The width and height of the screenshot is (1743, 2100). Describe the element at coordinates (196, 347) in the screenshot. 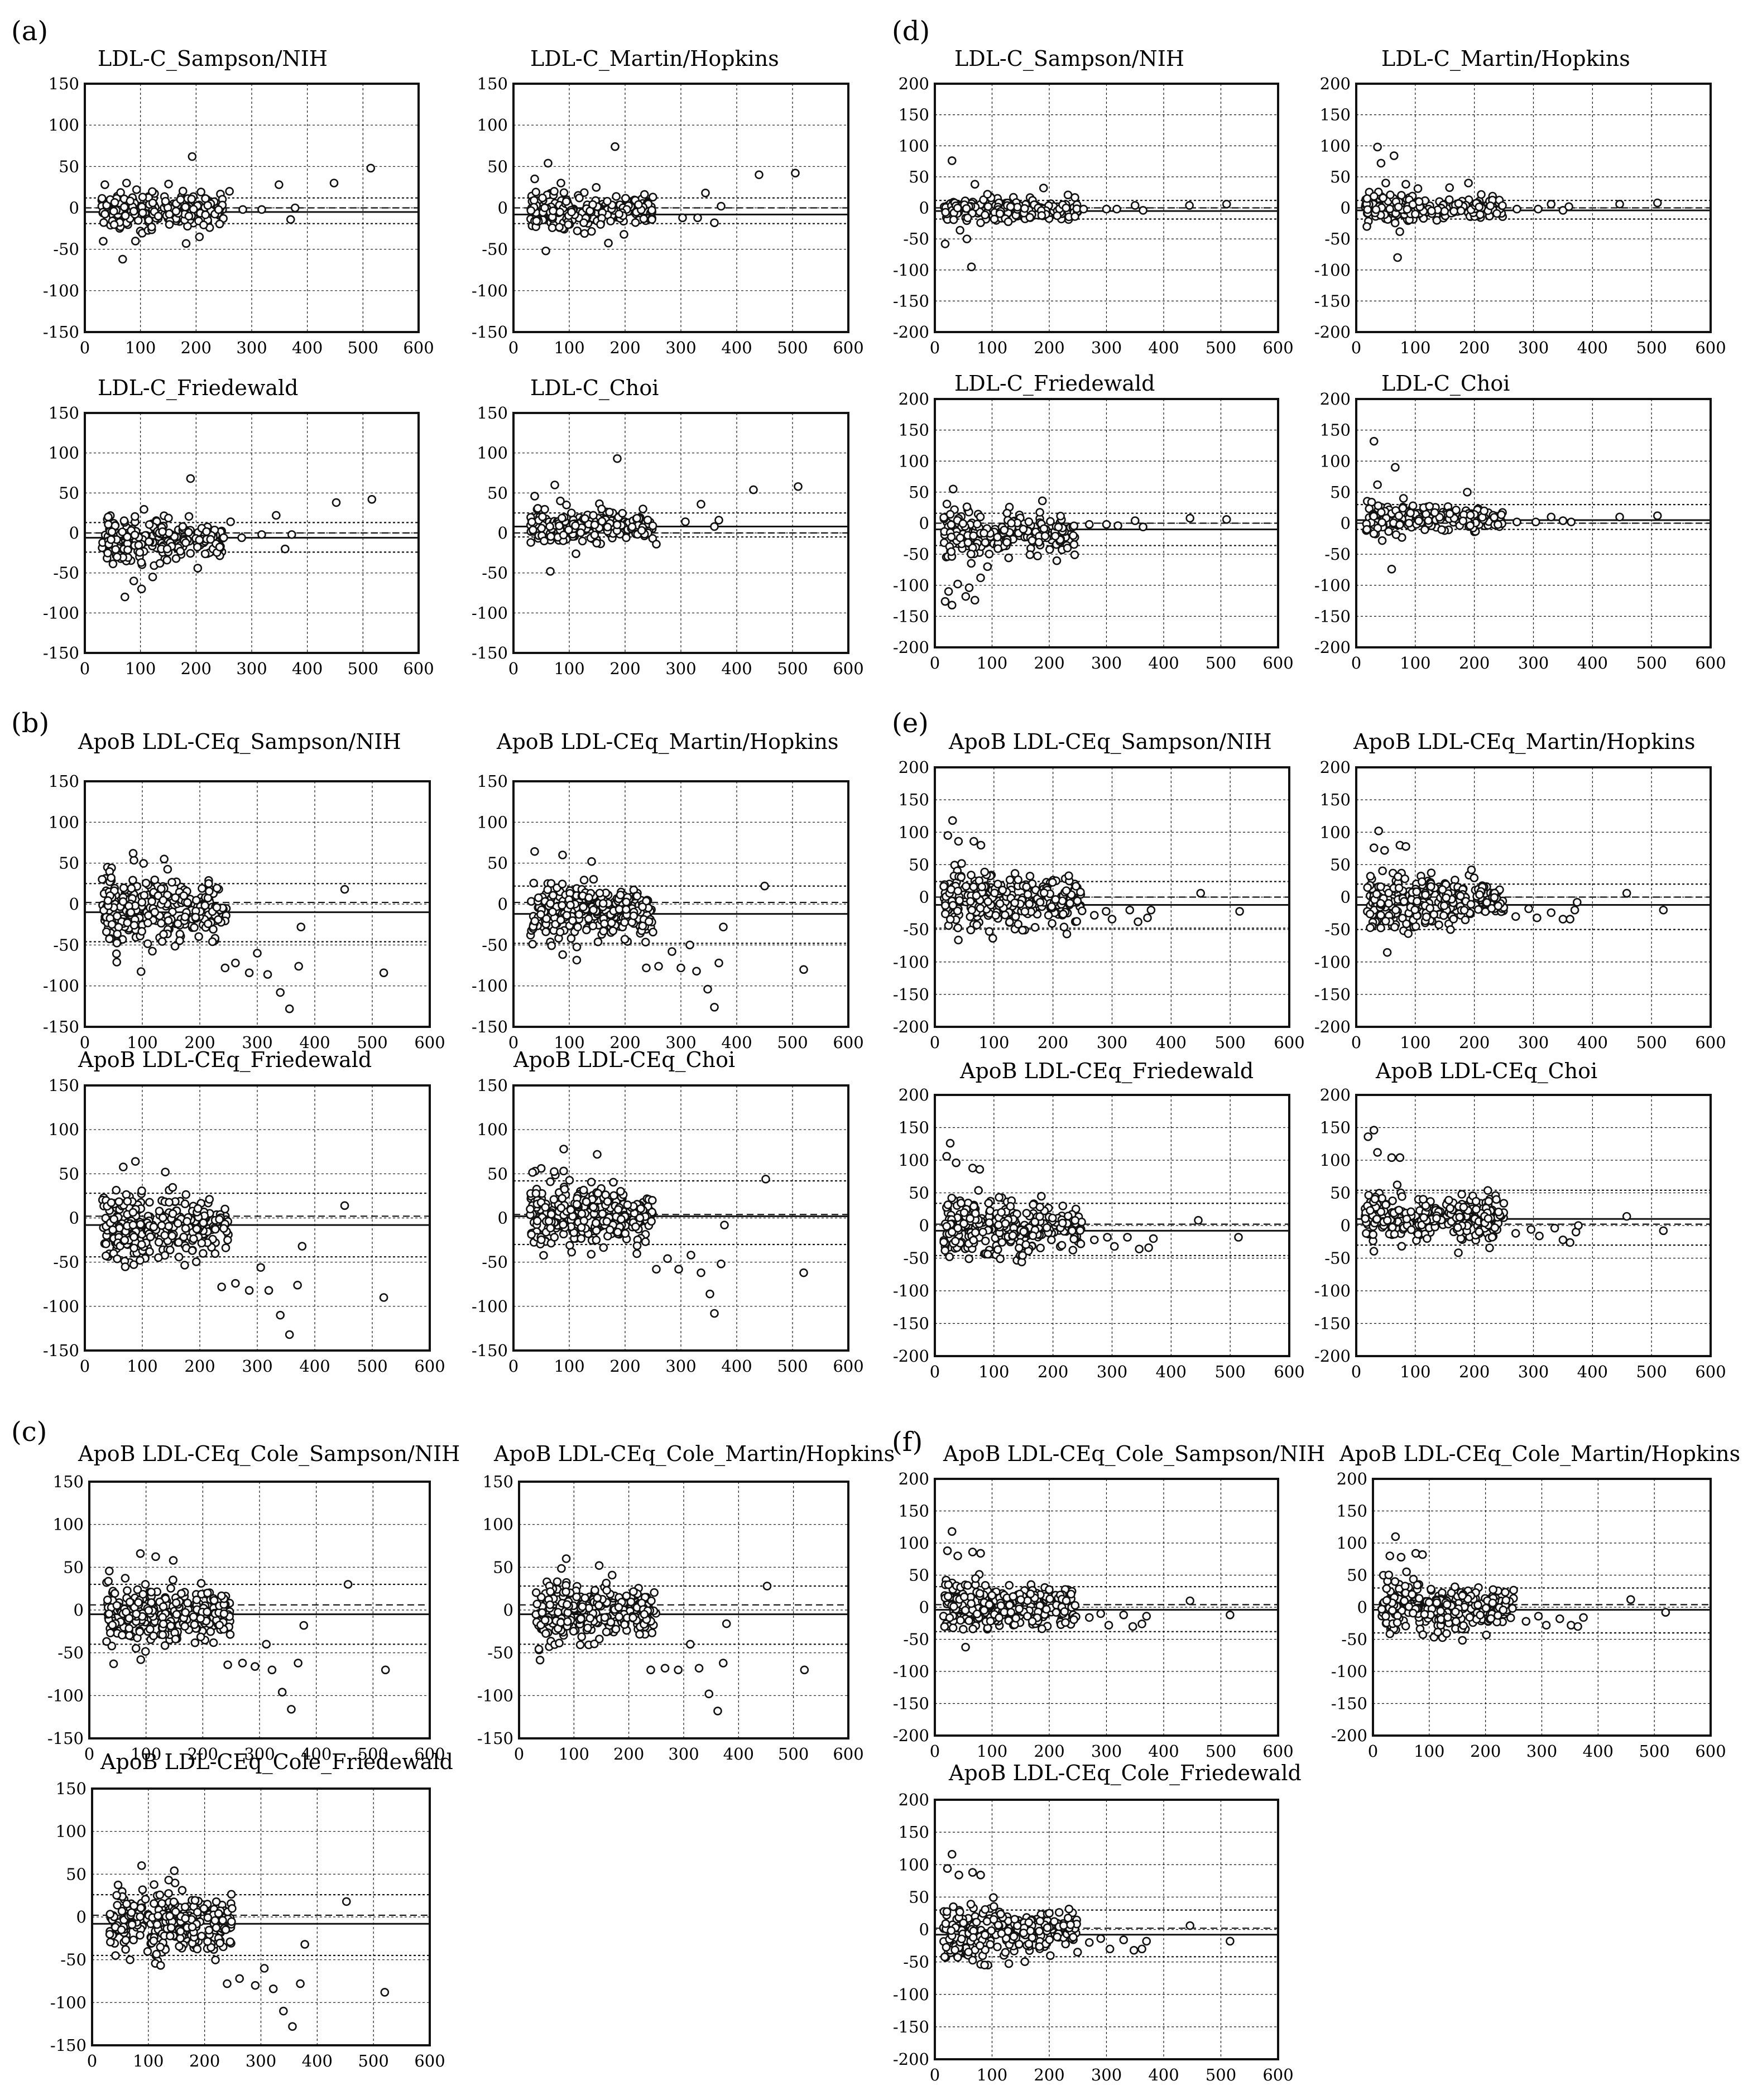

I see `x-tick-label: 200` at that location.